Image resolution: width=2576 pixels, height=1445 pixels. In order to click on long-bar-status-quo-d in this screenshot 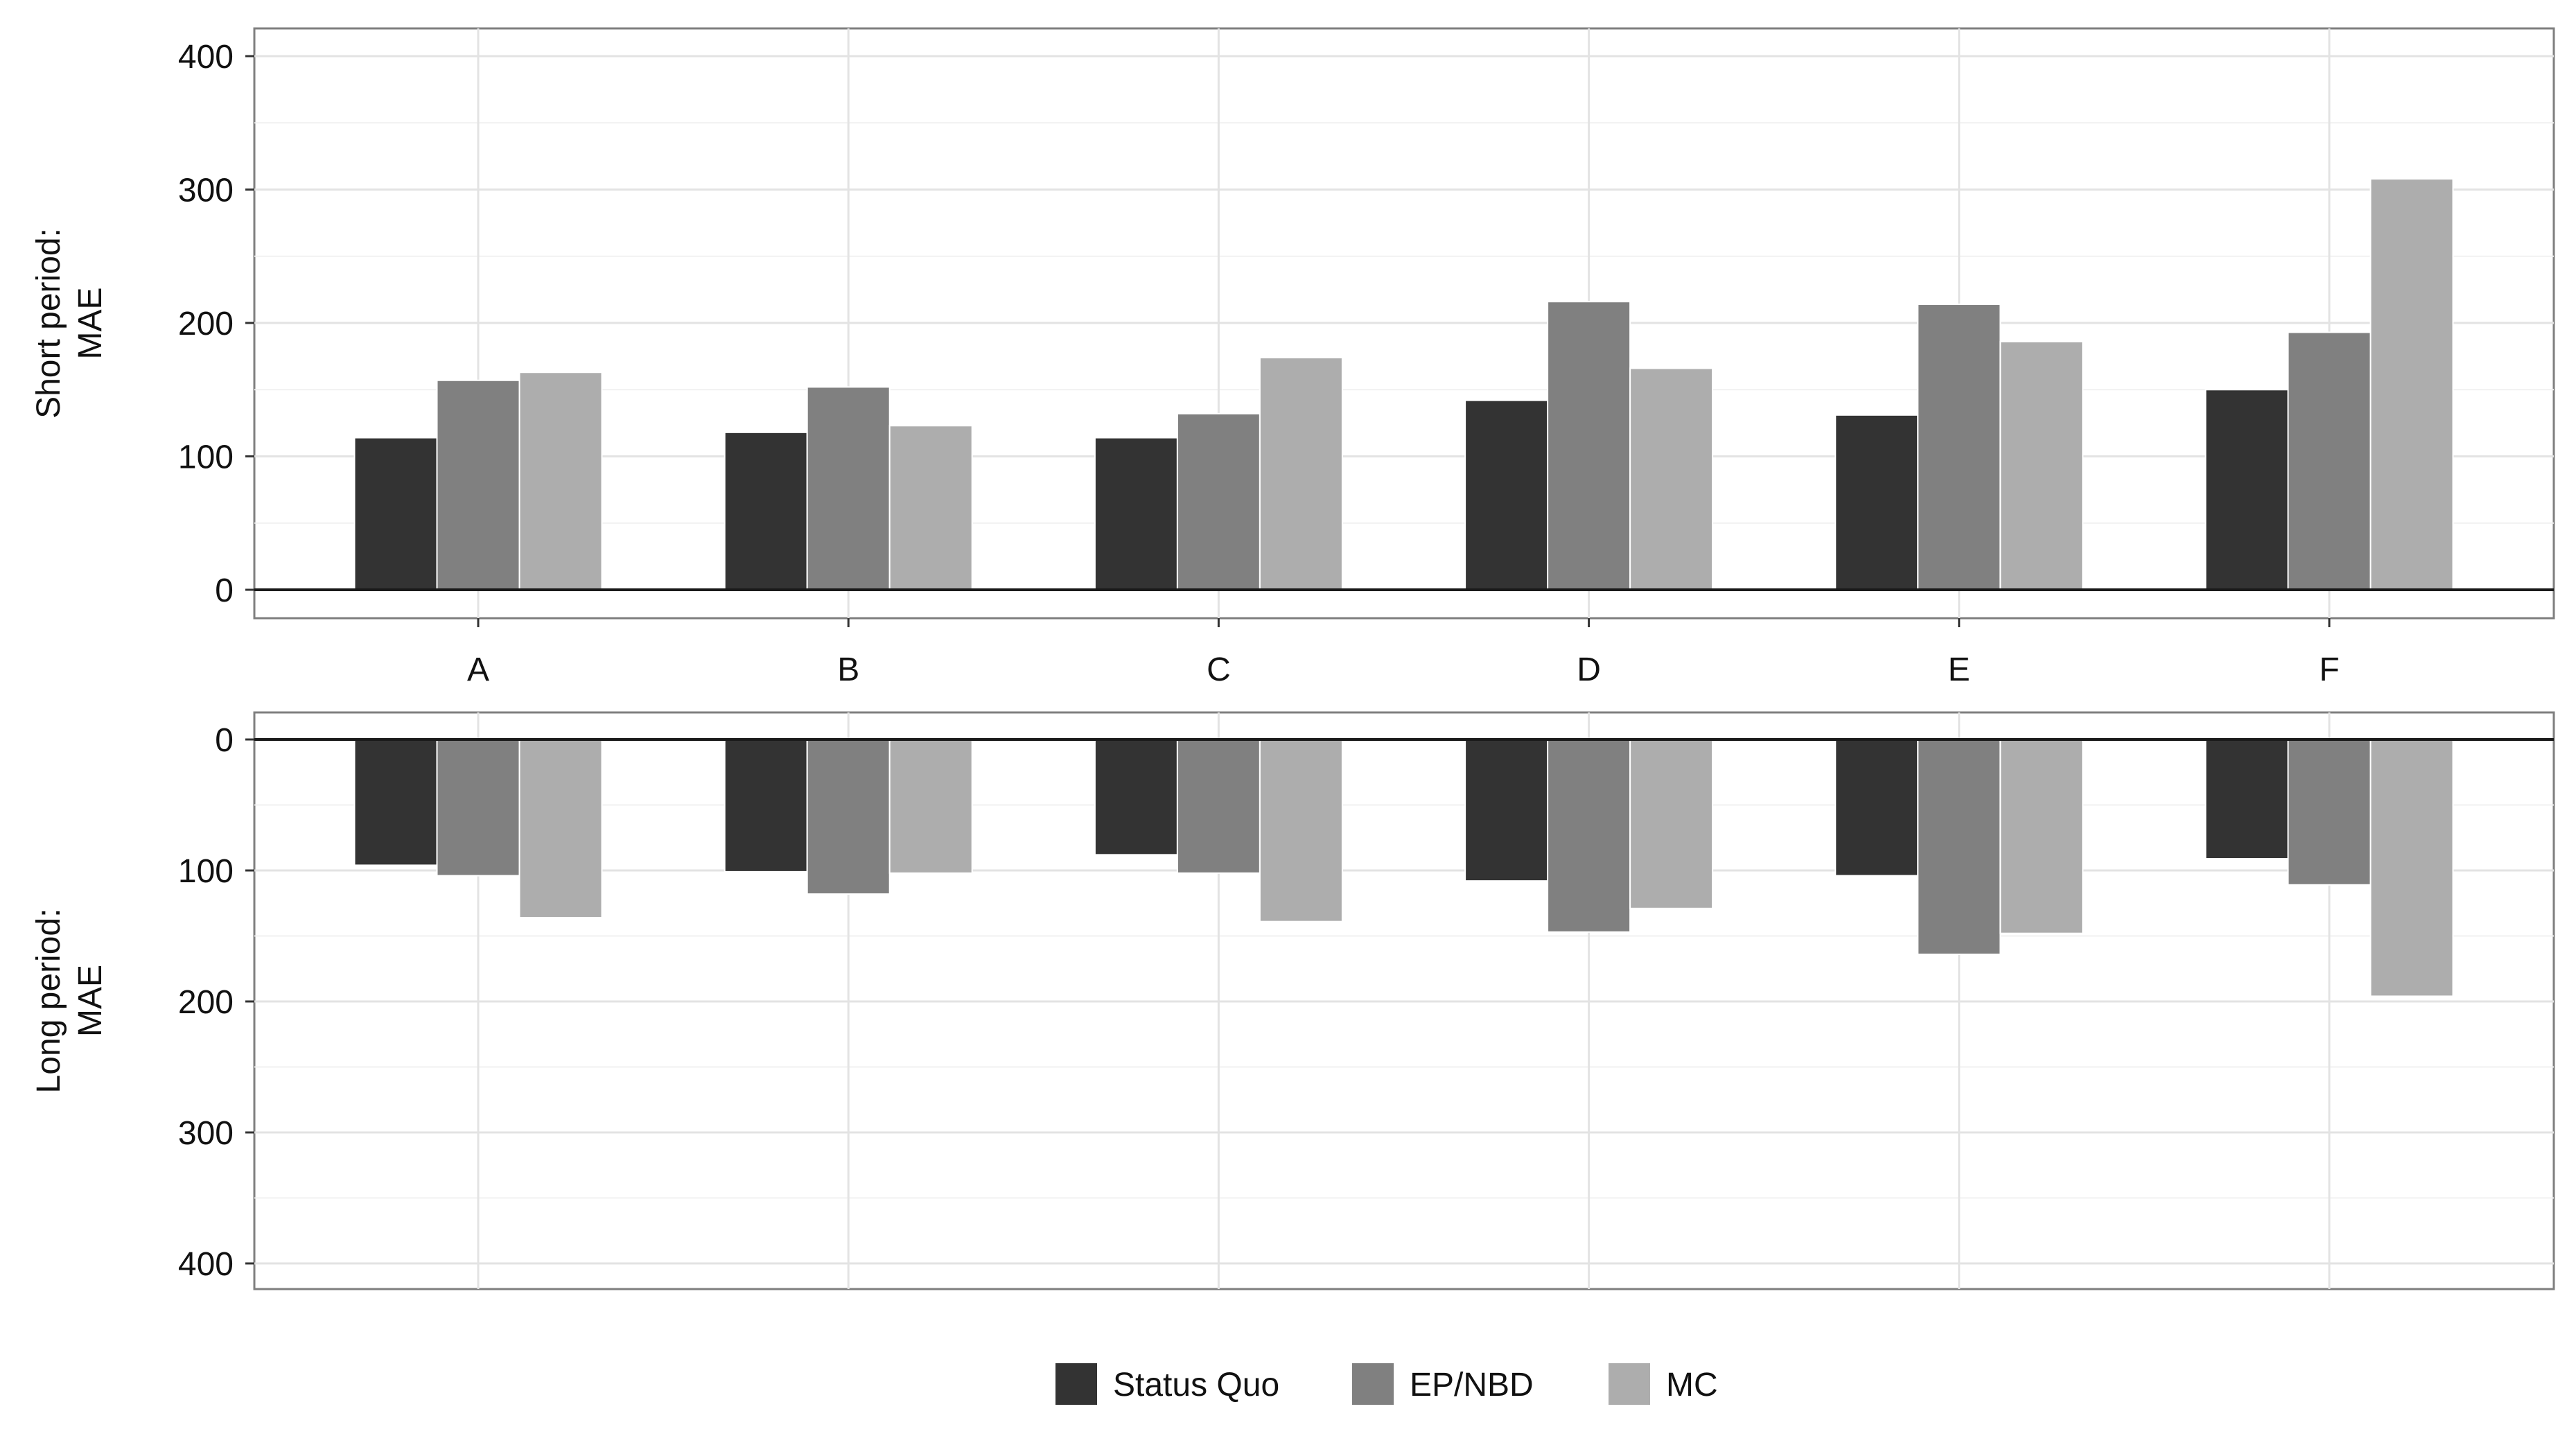, I will do `click(1506, 810)`.